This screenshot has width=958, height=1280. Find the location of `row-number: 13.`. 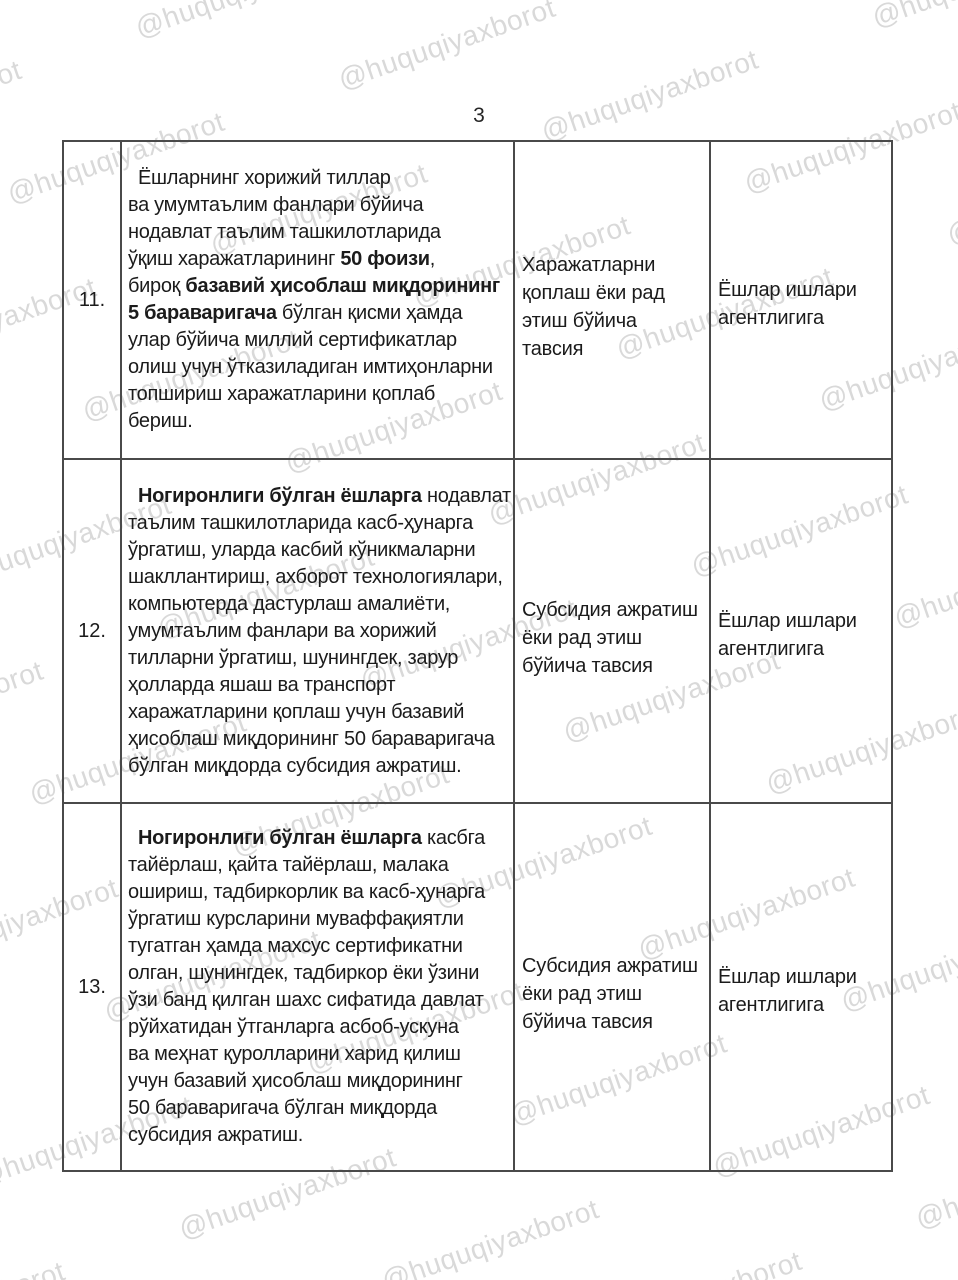

row-number: 13. is located at coordinates (92, 986).